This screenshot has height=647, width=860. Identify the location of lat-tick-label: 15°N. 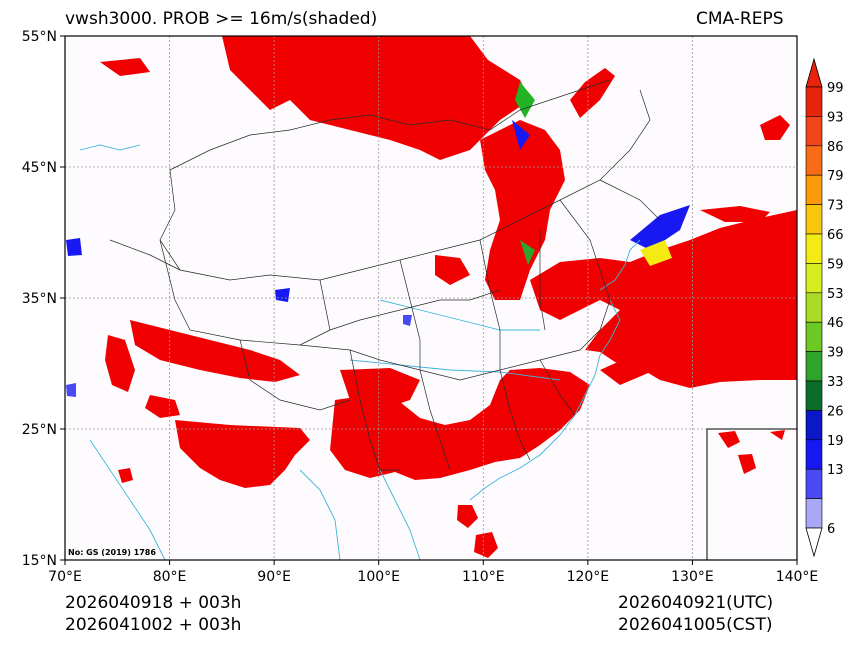
(39, 561).